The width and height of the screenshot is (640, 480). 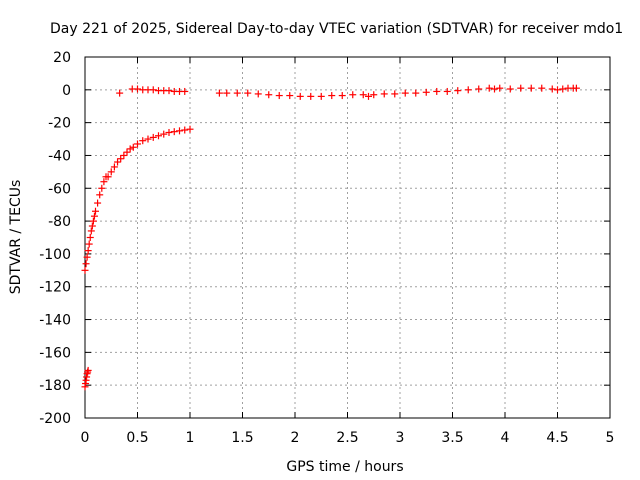 I want to click on x-tick-label: 4.5, so click(x=557, y=438).